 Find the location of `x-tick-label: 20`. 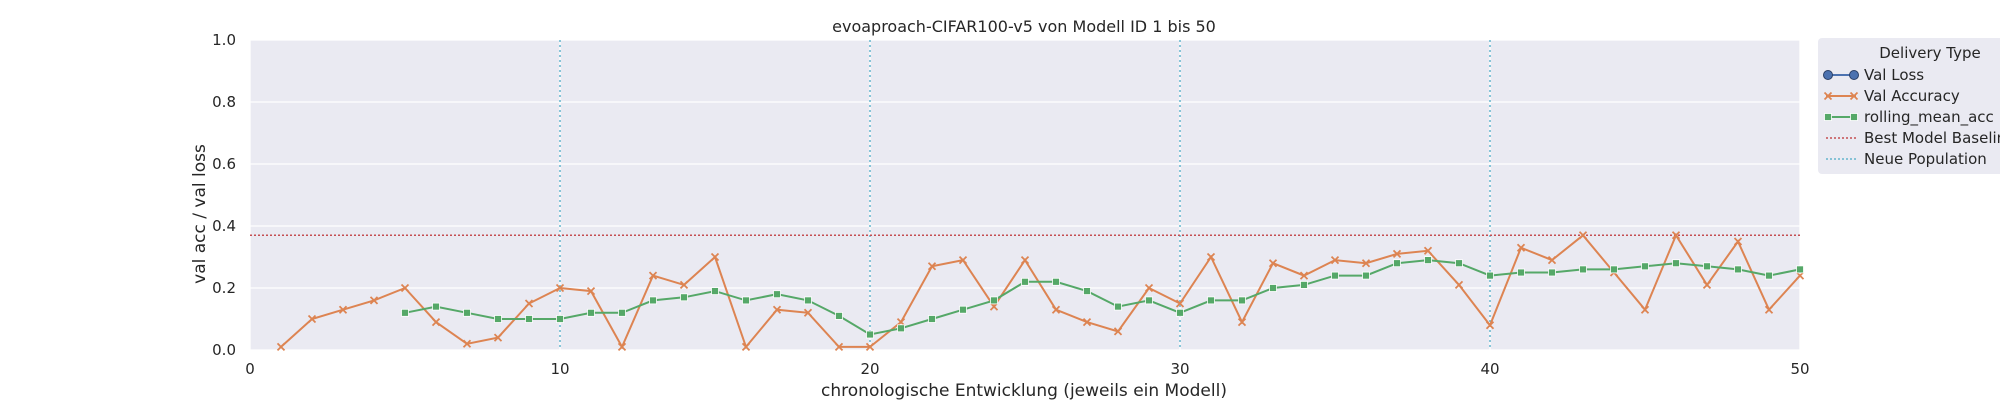

x-tick-label: 20 is located at coordinates (869, 369).